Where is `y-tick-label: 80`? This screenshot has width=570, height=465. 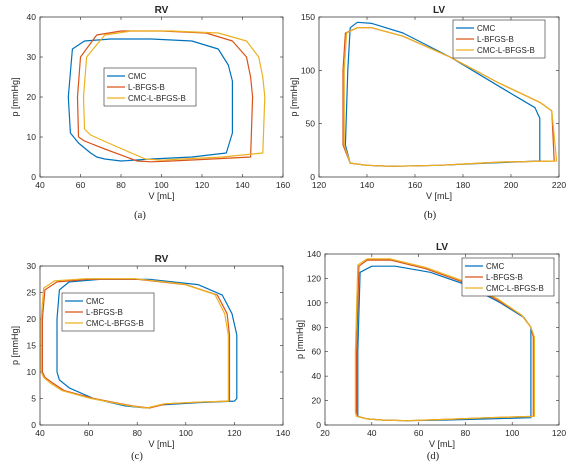 y-tick-label: 80 is located at coordinates (317, 327).